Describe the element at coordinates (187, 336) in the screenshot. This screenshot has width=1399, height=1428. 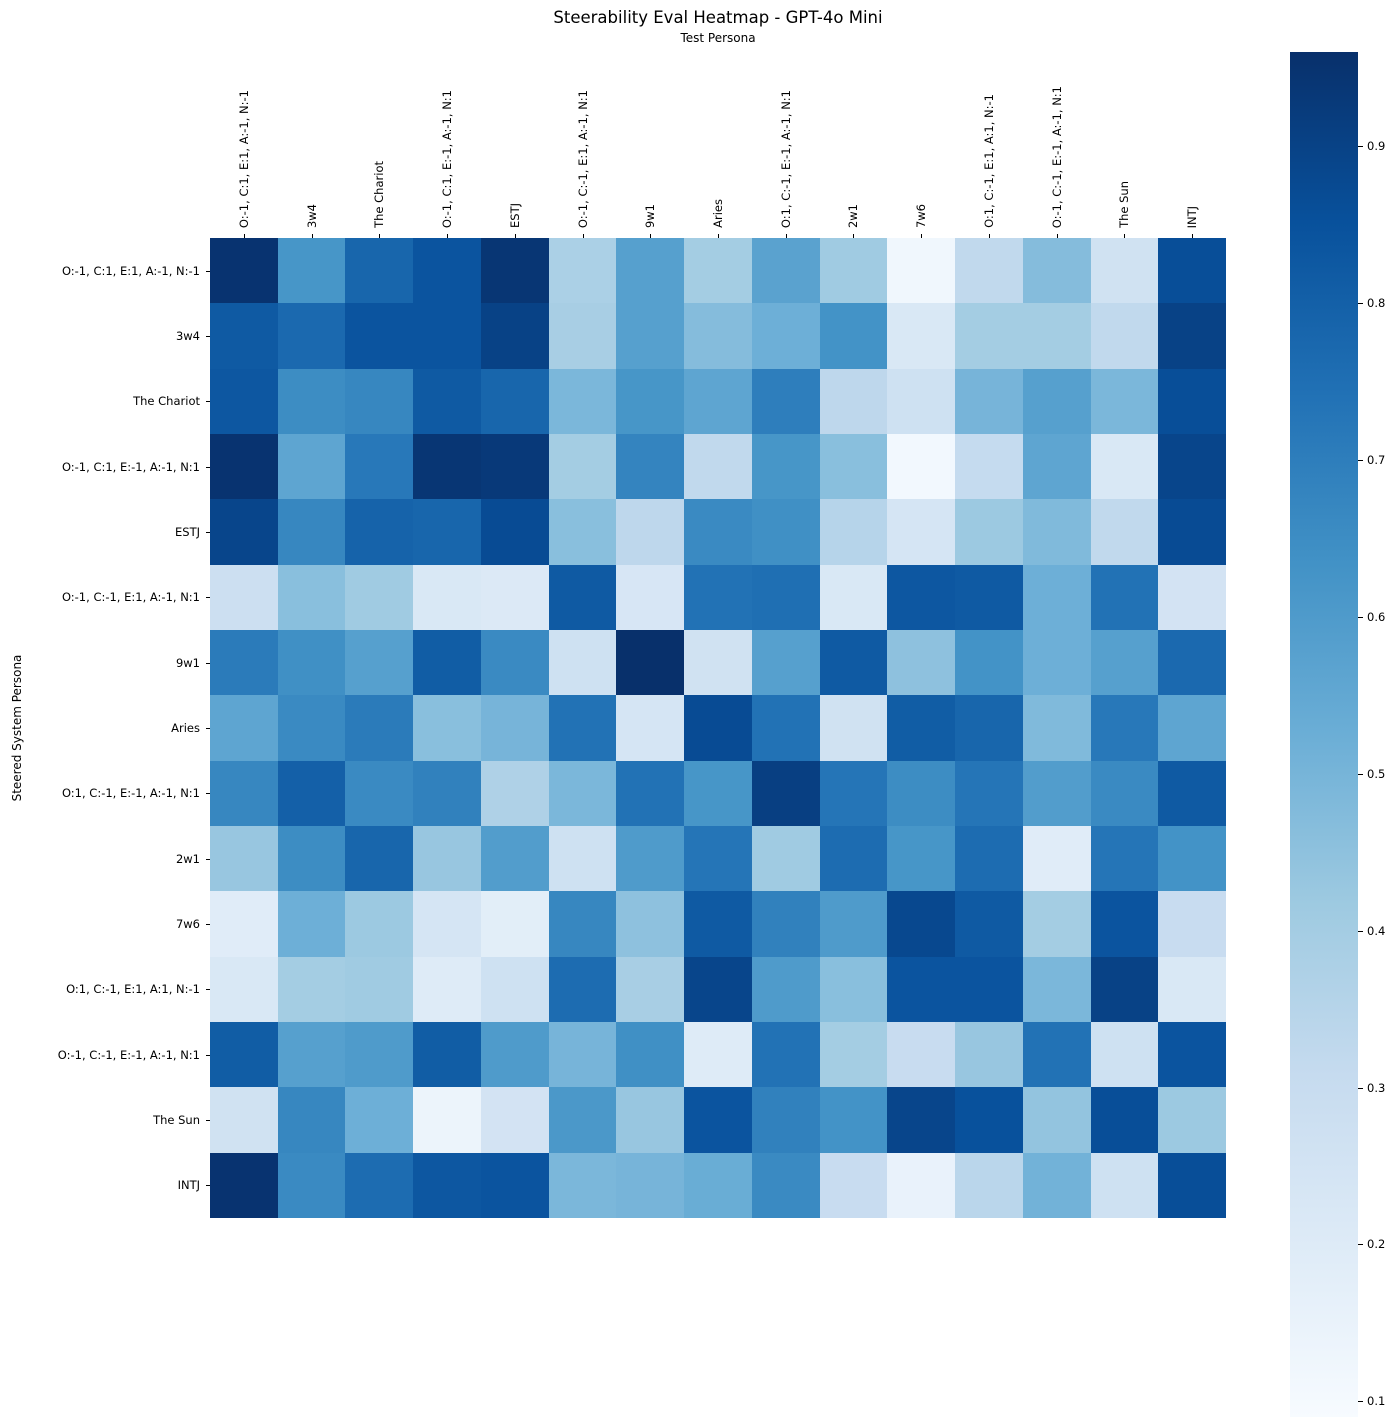
I see `y-tick-label: 3w4` at that location.